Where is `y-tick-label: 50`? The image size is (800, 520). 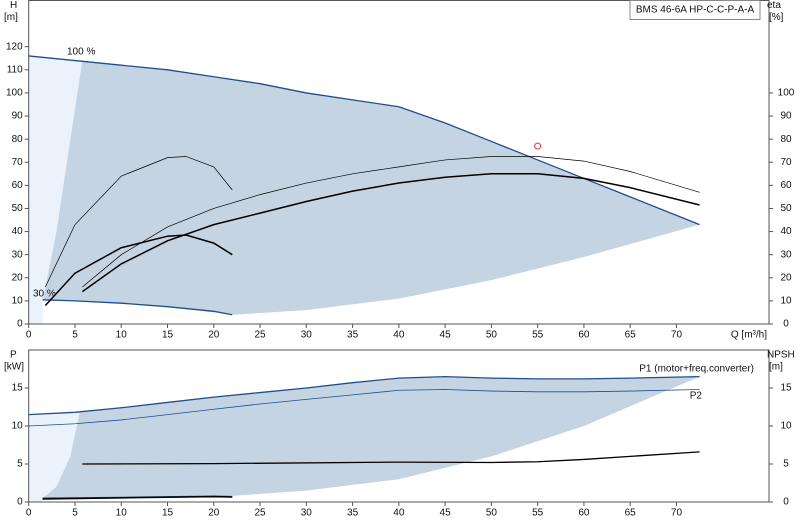
y-tick-label: 50 is located at coordinates (18, 208).